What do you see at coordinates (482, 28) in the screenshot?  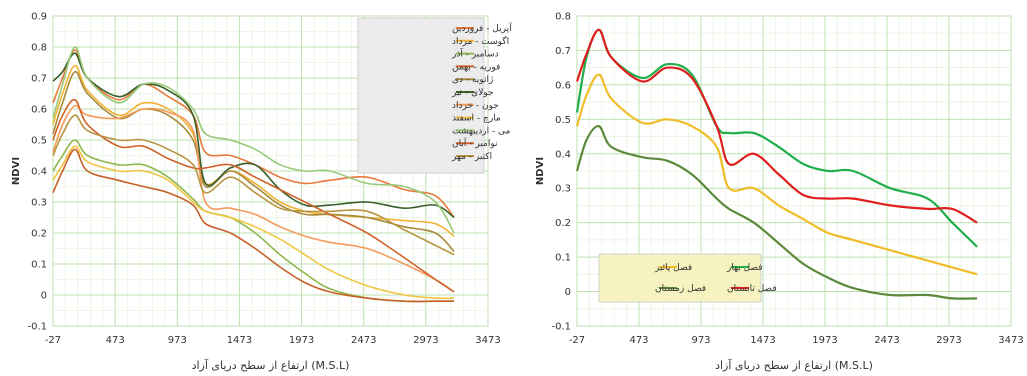 I see `legend-label: آپریل - فروردین` at bounding box center [482, 28].